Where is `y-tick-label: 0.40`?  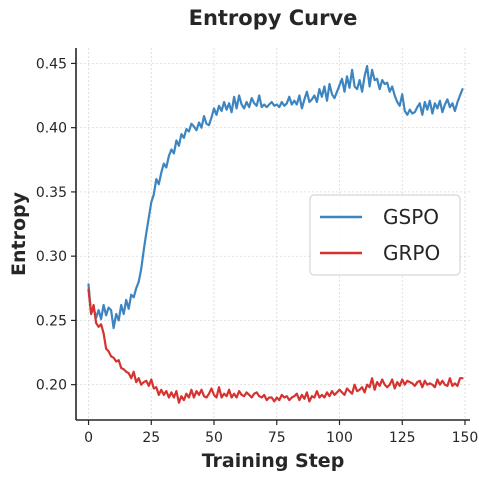
y-tick-label: 0.40 is located at coordinates (51, 129).